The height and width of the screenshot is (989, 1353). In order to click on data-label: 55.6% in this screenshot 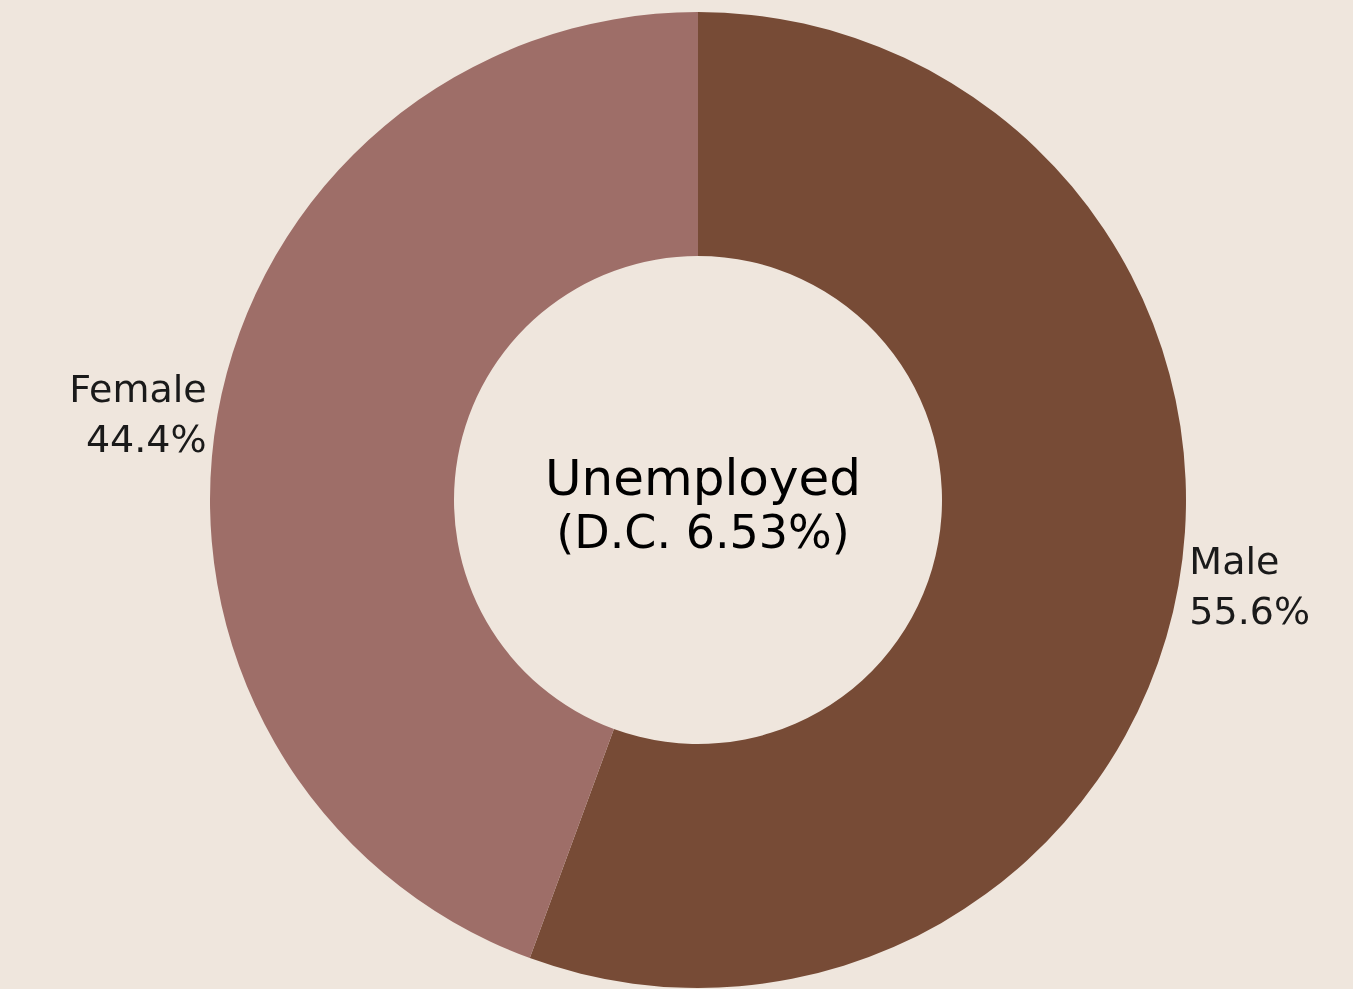, I will do `click(1250, 611)`.